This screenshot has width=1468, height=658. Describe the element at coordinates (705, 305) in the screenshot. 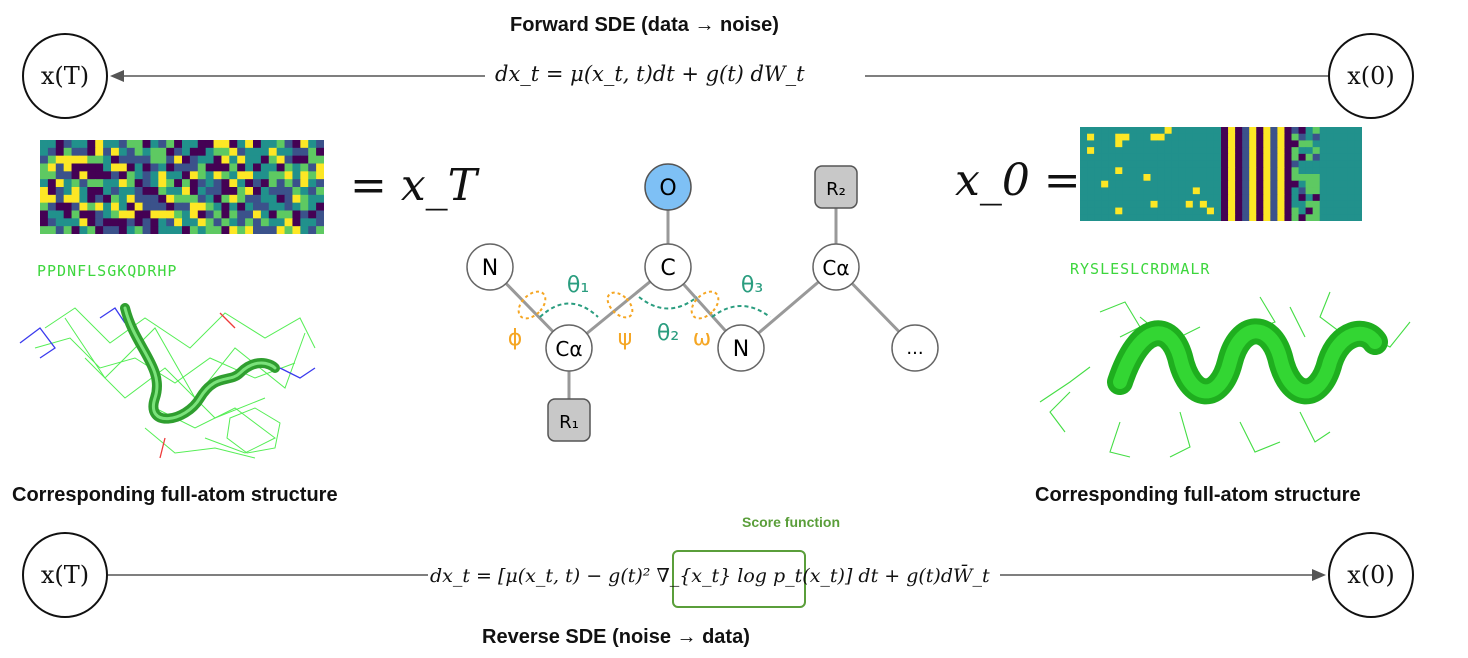

I see `omega-arc` at that location.